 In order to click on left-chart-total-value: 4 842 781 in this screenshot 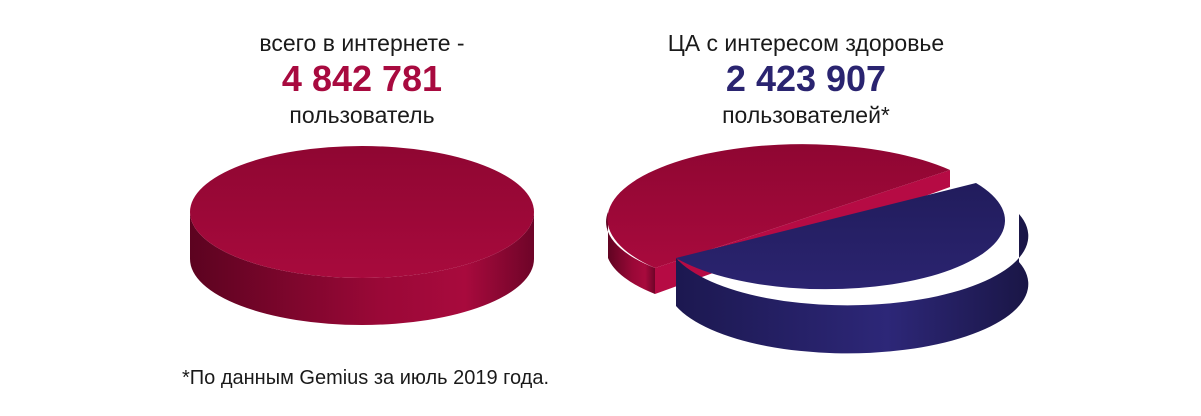, I will do `click(362, 78)`.